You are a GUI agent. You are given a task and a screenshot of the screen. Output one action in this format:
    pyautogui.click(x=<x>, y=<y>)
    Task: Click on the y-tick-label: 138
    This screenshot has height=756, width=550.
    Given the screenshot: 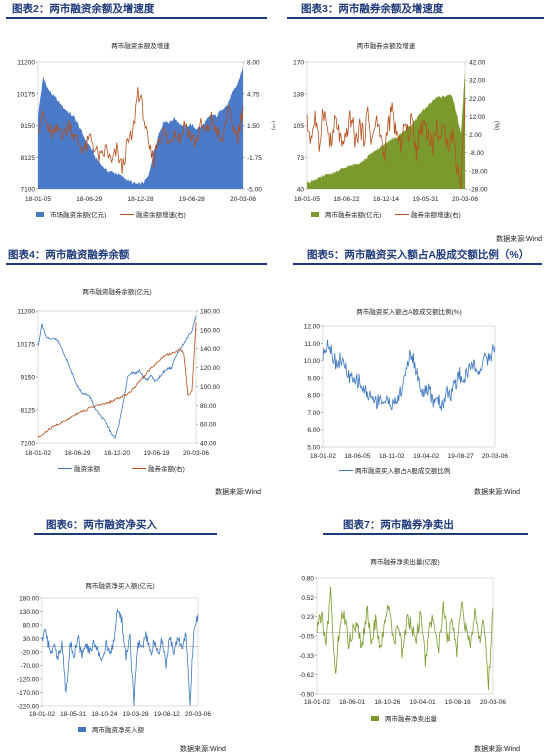 What is the action you would take?
    pyautogui.click(x=298, y=94)
    